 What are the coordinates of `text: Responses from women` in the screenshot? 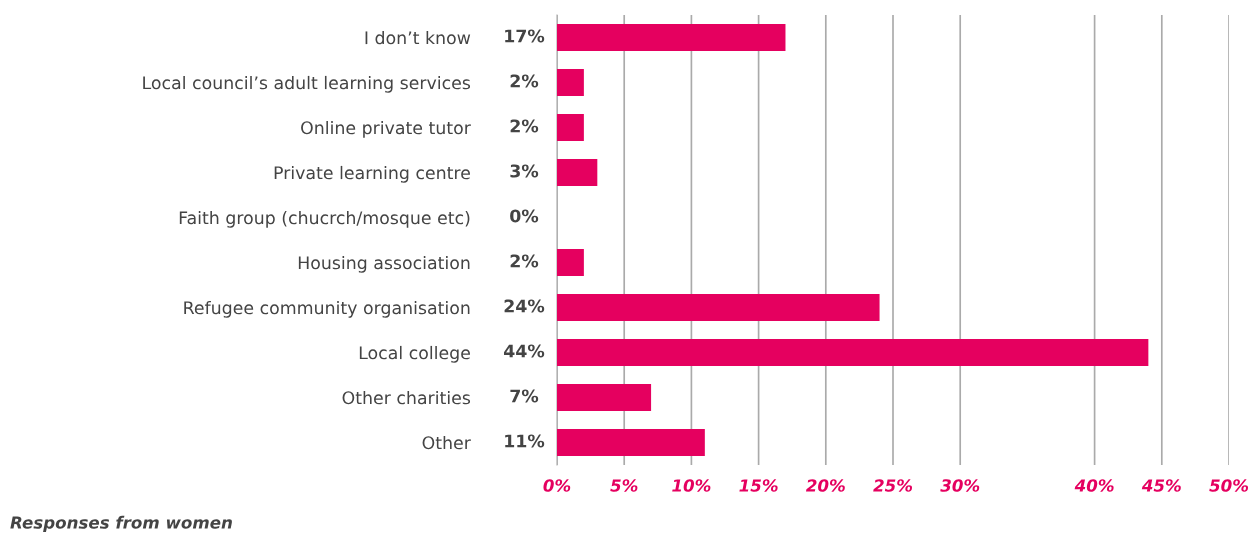 It's located at (121, 523).